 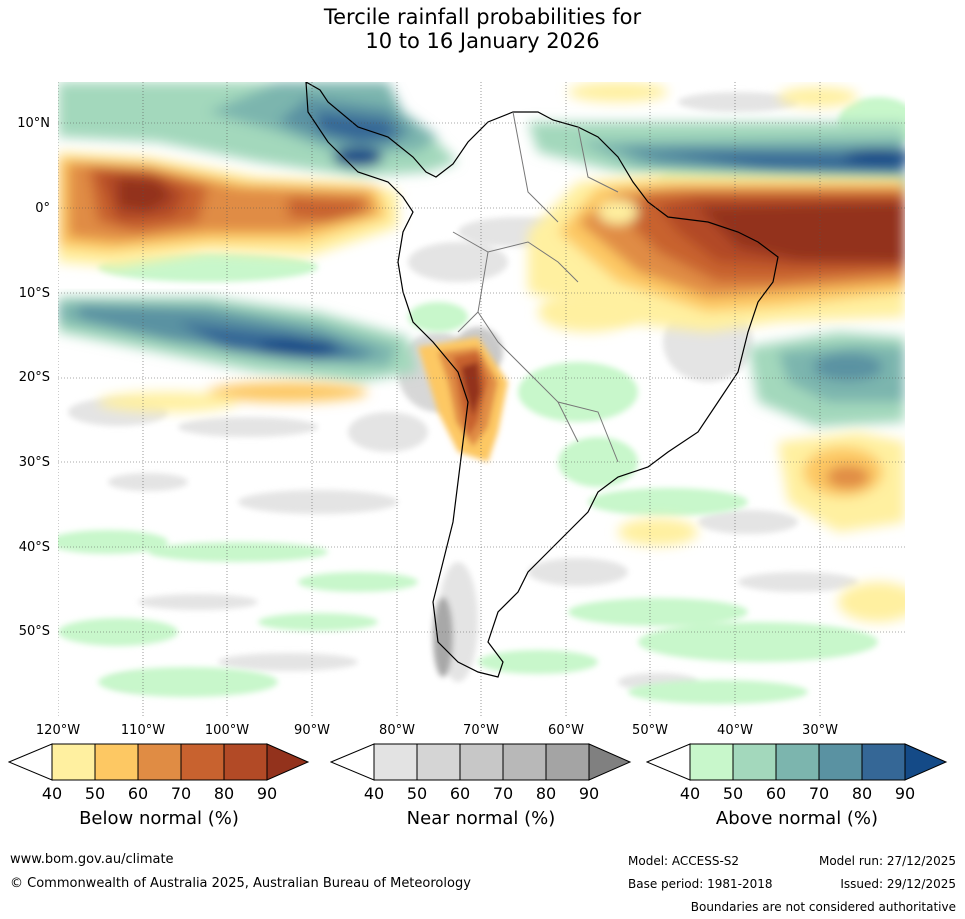 What do you see at coordinates (52, 793) in the screenshot?
I see `colorbar-below-tick: 40` at bounding box center [52, 793].